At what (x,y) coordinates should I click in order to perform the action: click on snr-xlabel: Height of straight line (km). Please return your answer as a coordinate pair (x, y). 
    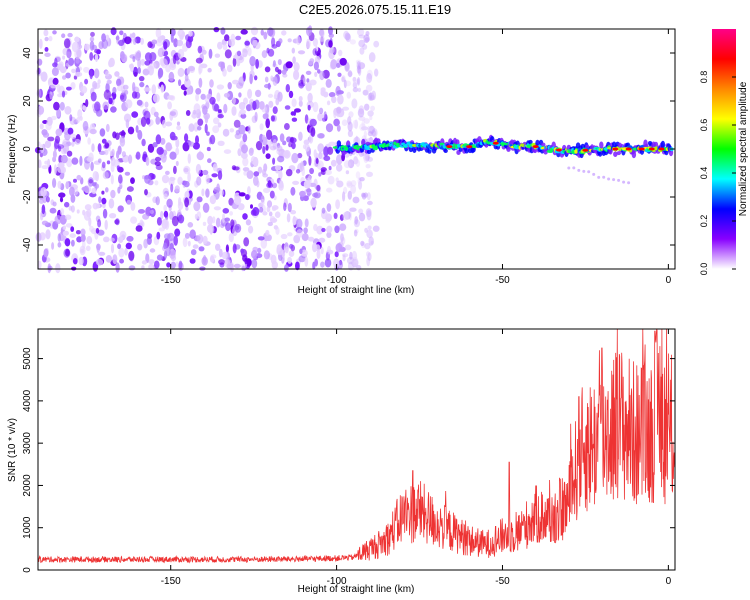
    Looking at the image, I should click on (356, 589).